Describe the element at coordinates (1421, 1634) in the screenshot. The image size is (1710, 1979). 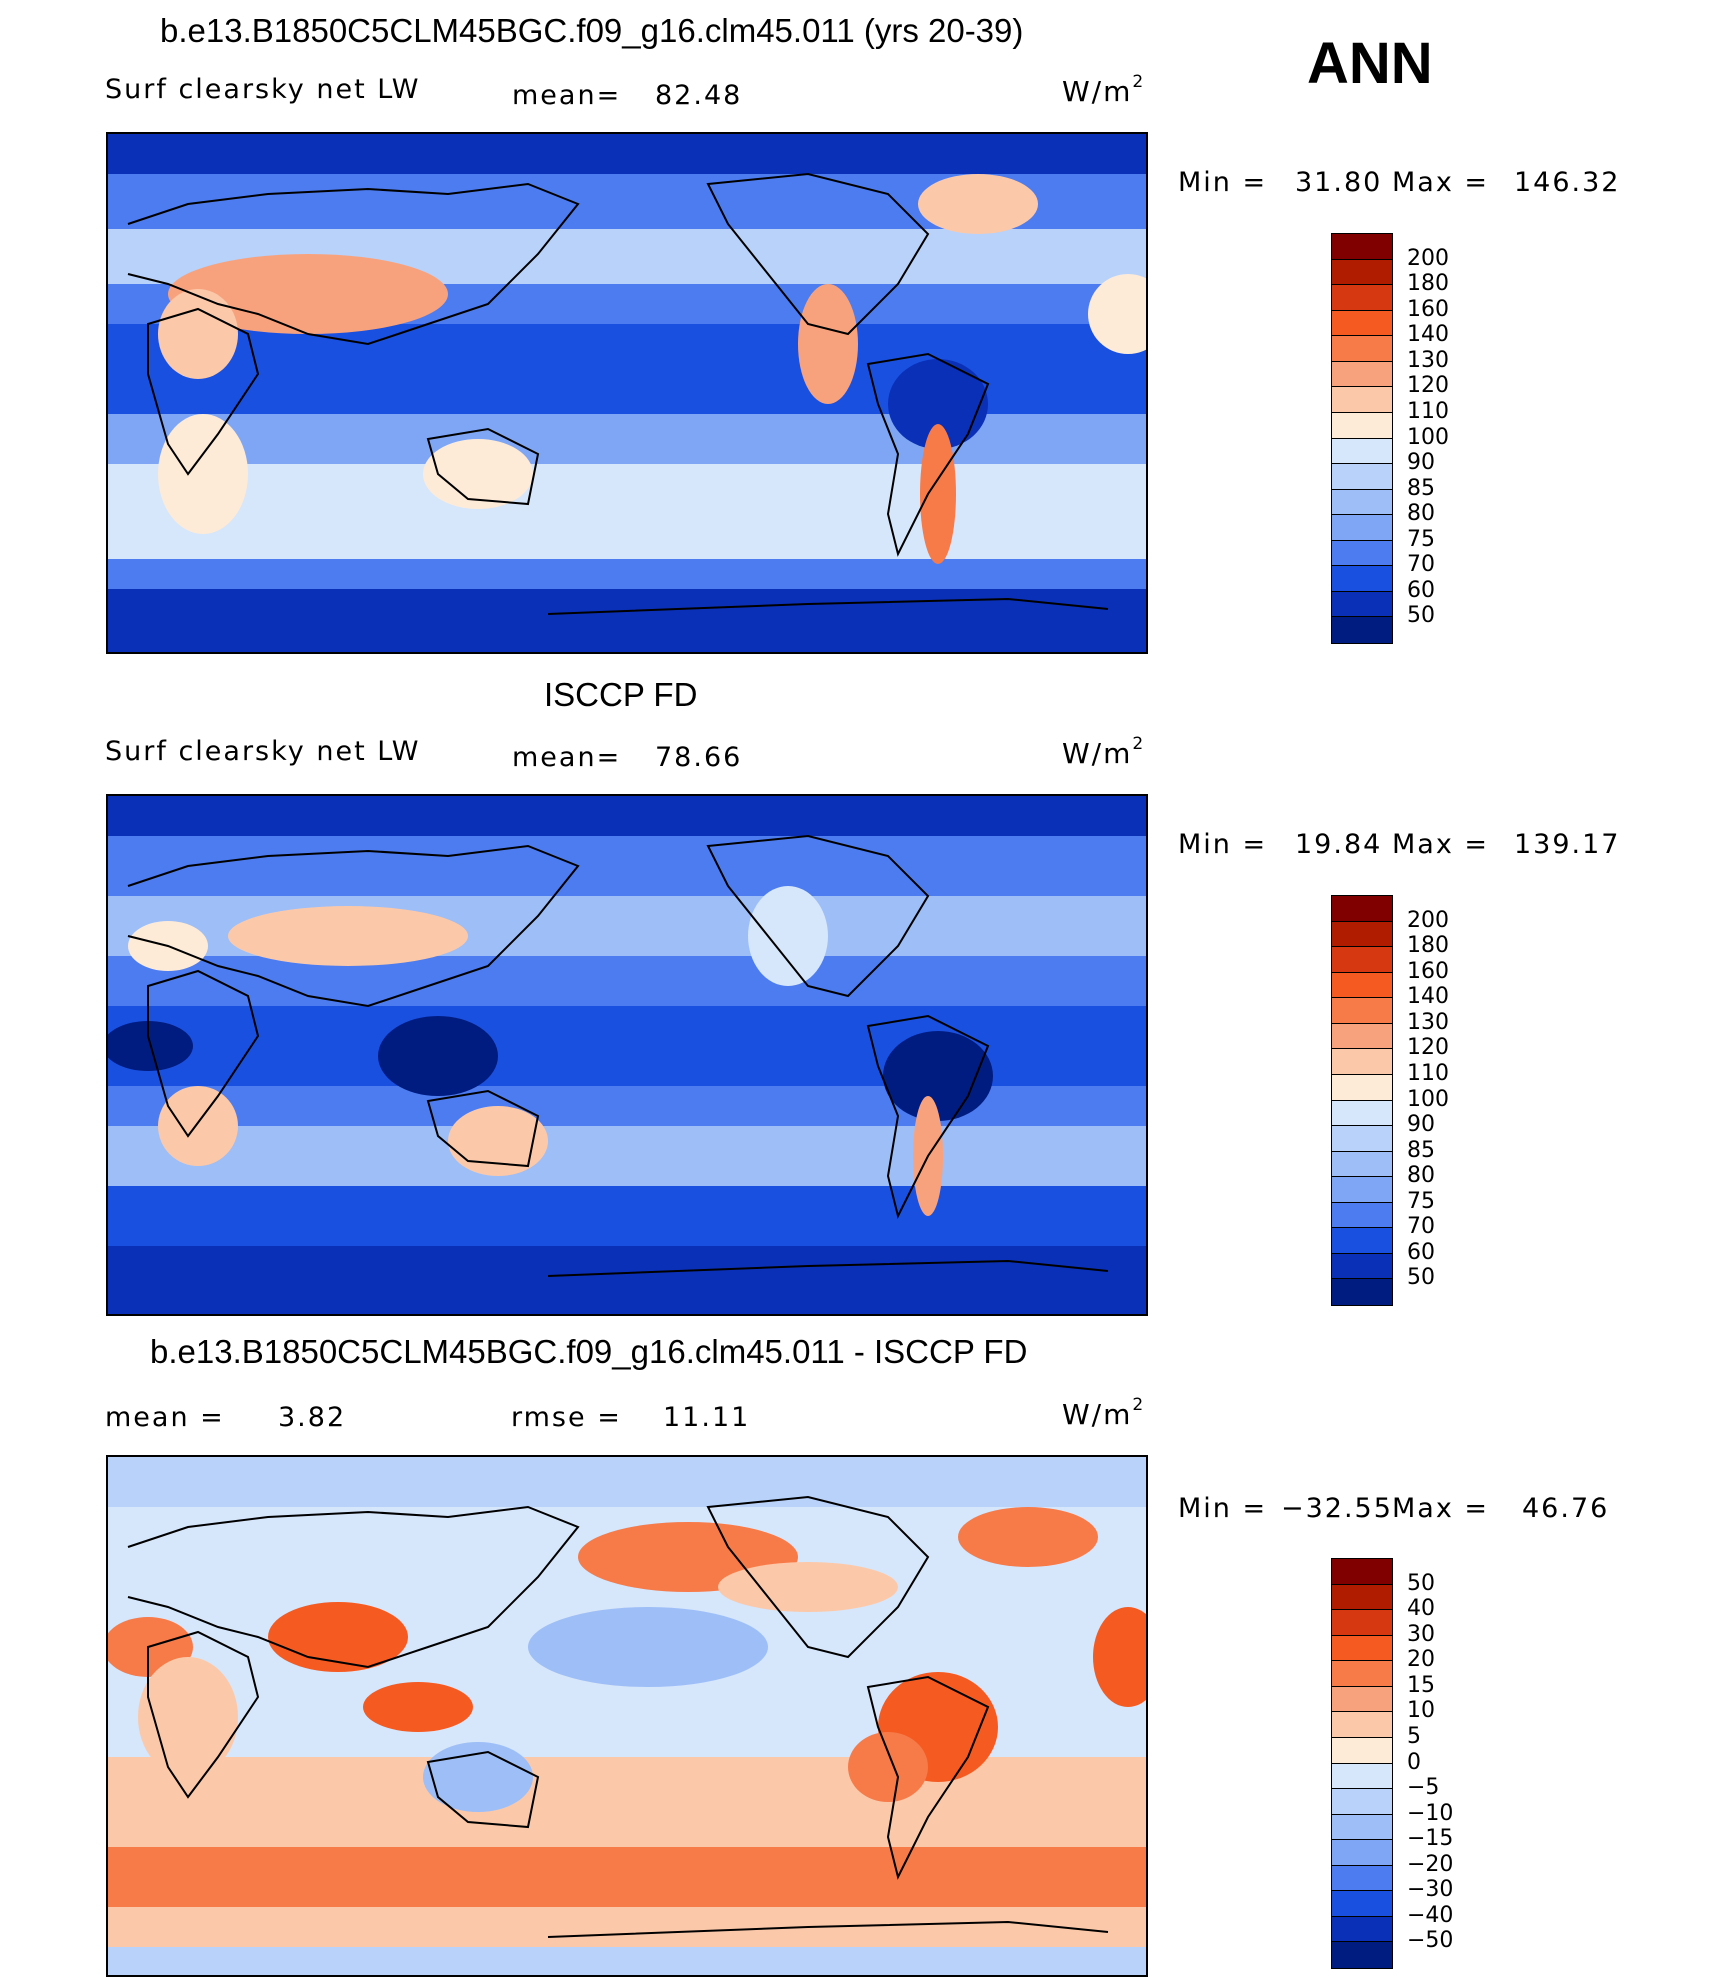
I see `colorbar-tick-label: 30` at that location.